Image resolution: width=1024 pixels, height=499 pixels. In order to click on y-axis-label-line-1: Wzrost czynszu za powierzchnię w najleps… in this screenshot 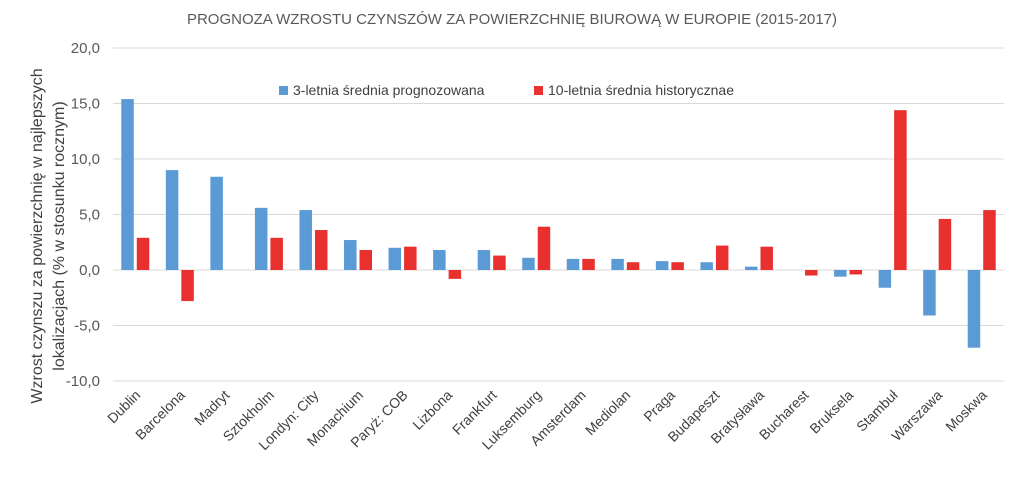, I will do `click(37, 235)`.